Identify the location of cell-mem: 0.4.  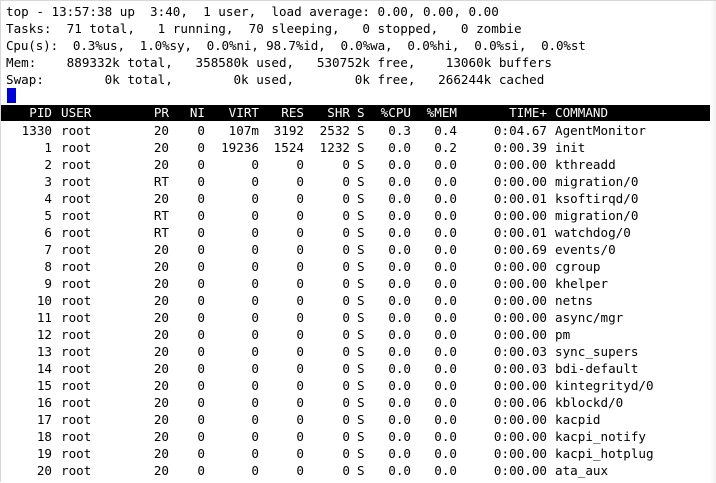
(445, 130).